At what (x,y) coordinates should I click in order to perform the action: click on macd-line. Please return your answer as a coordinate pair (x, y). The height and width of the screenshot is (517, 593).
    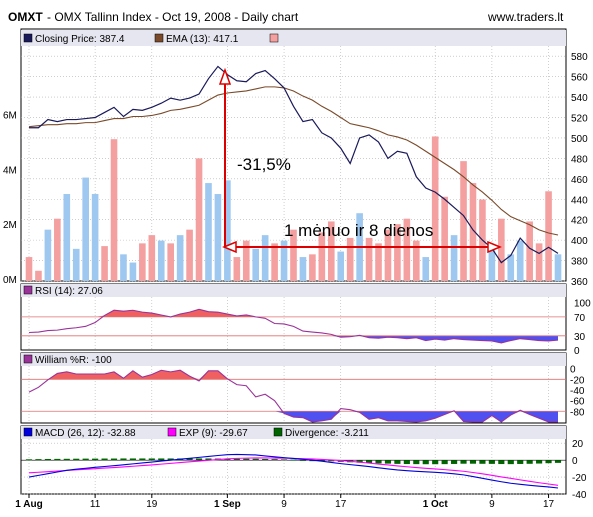
    Looking at the image, I should click on (293, 471).